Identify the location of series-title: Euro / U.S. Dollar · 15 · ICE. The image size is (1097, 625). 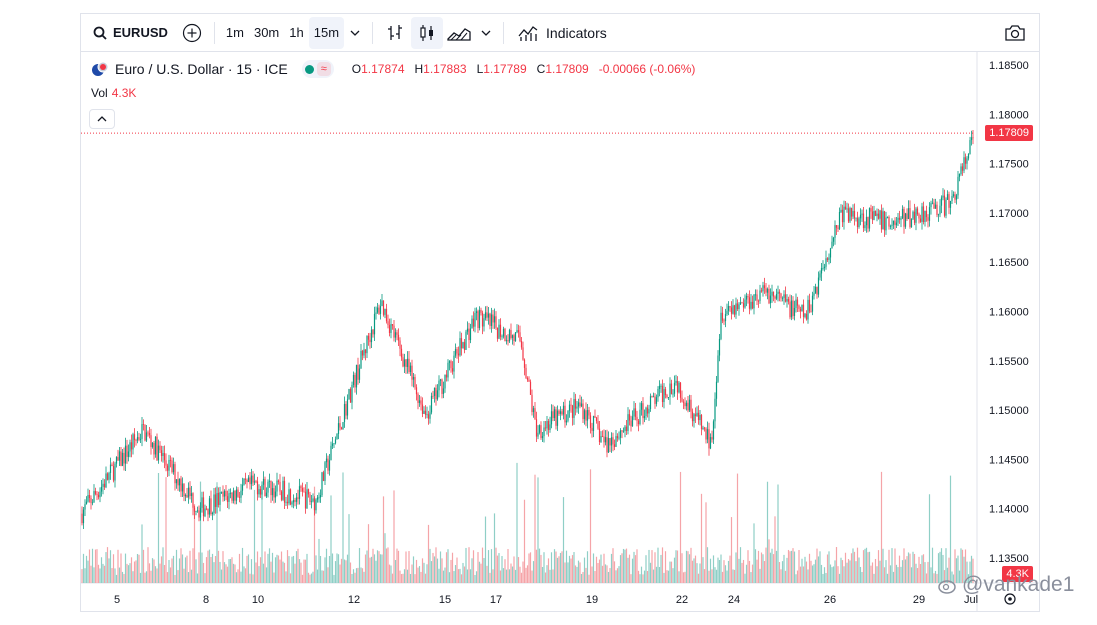
(201, 69).